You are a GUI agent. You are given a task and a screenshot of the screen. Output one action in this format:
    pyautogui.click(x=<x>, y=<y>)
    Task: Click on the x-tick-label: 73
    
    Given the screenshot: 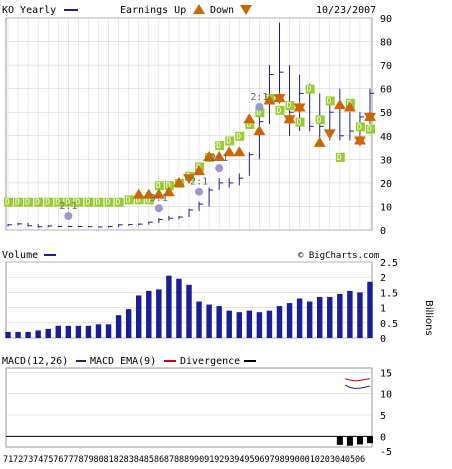 What is the action you would take?
    pyautogui.click(x=28, y=460)
    